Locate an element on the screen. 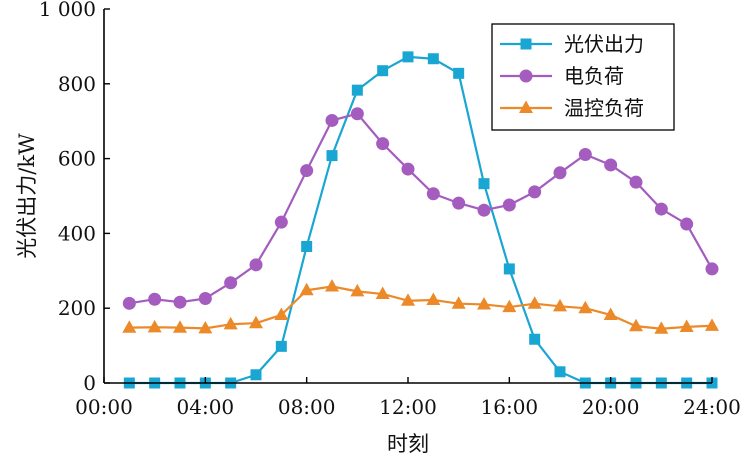 The image size is (750, 461). x-tick-label: 24:00 is located at coordinates (712, 407).